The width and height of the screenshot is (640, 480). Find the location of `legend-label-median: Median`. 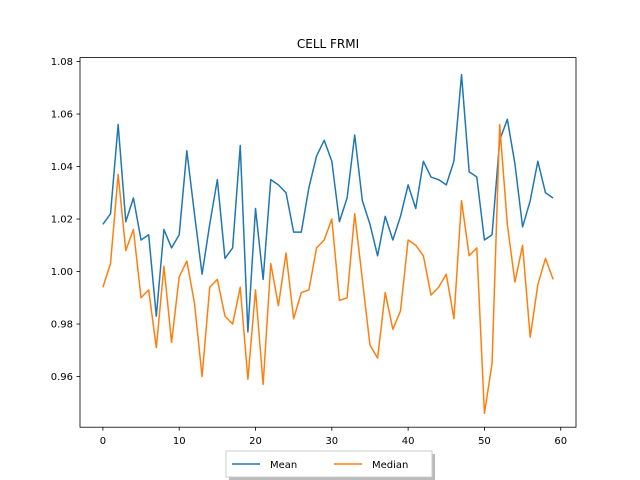

legend-label-median: Median is located at coordinates (390, 465).